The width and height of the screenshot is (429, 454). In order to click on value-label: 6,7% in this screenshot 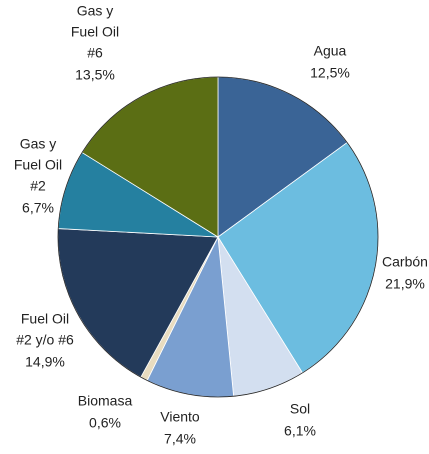, I will do `click(38, 208)`.